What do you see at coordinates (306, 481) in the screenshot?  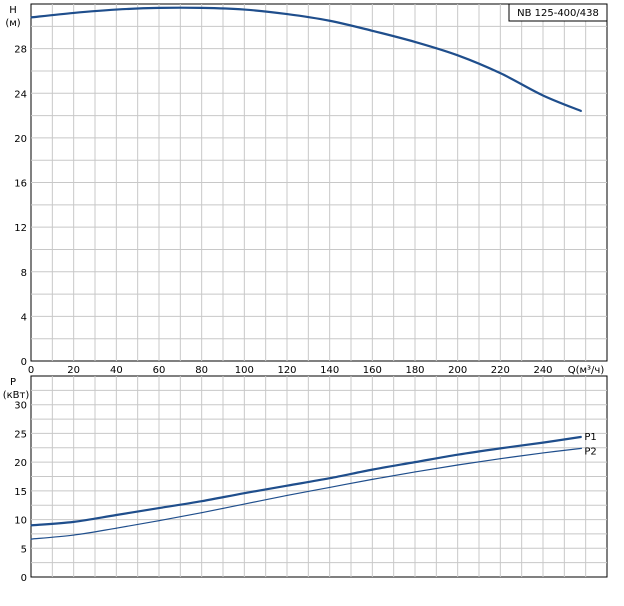 I see `series-line-p1` at bounding box center [306, 481].